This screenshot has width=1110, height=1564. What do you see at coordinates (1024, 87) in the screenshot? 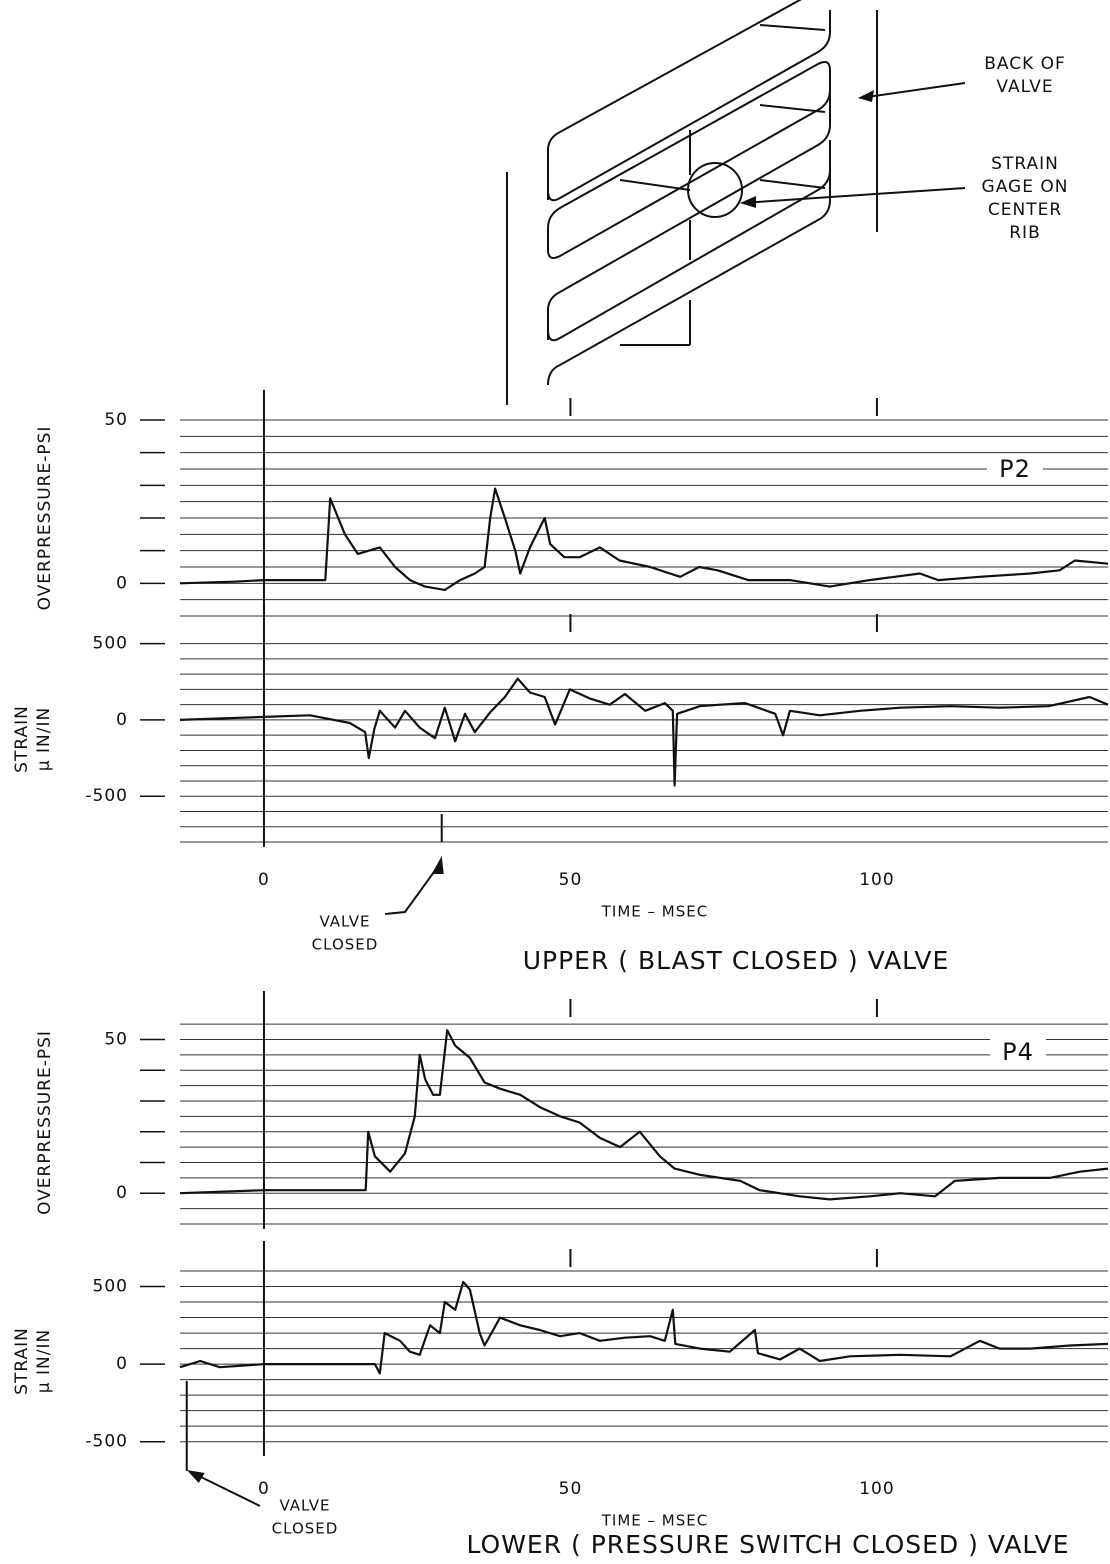
I see `diagram-label: VALVE` at bounding box center [1024, 87].